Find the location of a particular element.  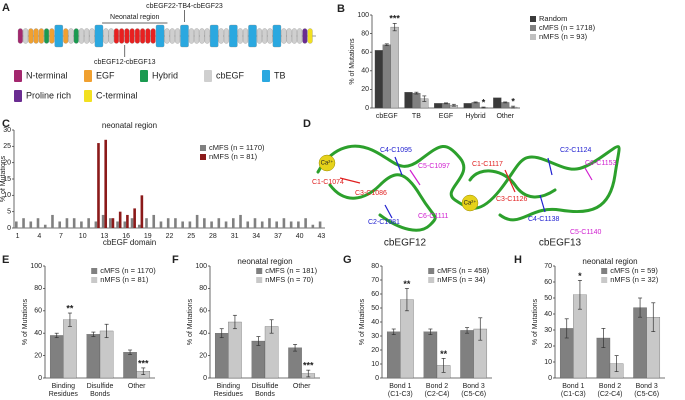

y-tick-label: 30 is located at coordinates (375, 336).